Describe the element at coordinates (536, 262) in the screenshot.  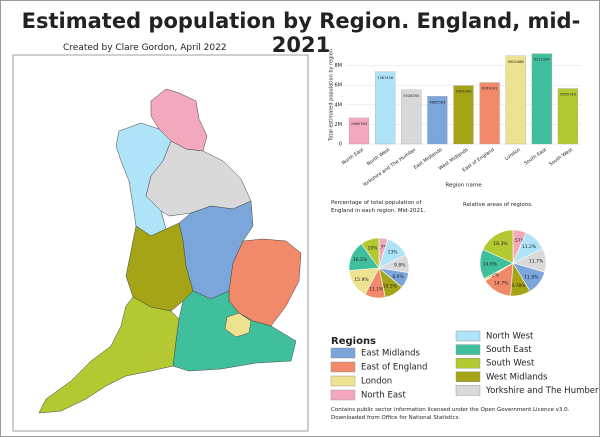
I see `slice-label: 11.7%` at that location.